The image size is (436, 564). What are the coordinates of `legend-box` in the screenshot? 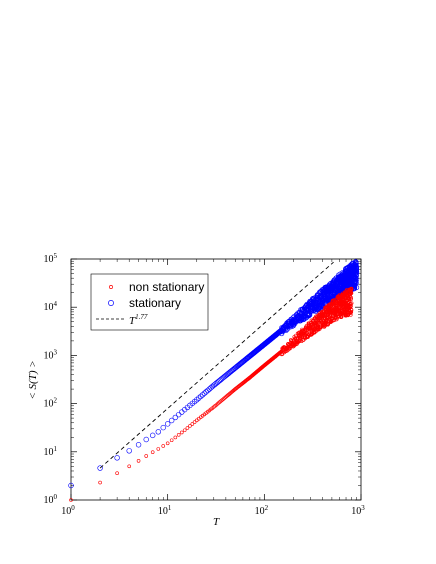 It's located at (149, 302).